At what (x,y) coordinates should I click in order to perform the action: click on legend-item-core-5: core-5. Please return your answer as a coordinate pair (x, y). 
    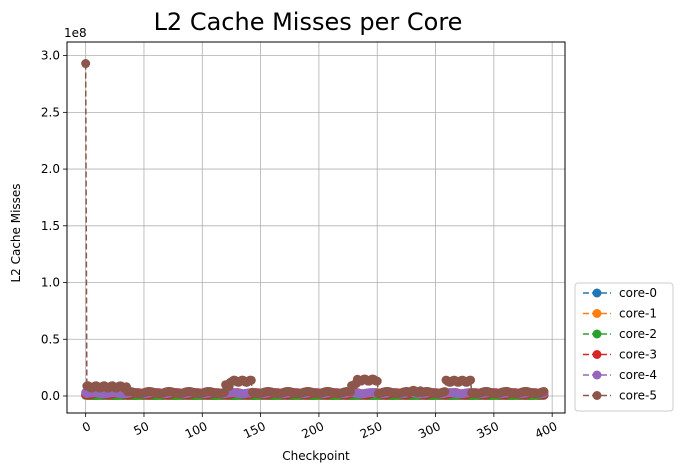
    Looking at the image, I should click on (620, 396).